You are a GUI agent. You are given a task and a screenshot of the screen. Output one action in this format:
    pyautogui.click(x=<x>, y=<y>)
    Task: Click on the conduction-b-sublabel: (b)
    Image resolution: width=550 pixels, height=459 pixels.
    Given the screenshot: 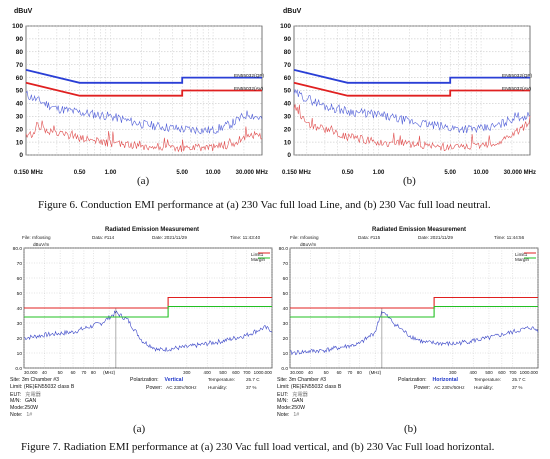 What is the action you would take?
    pyautogui.click(x=409, y=181)
    